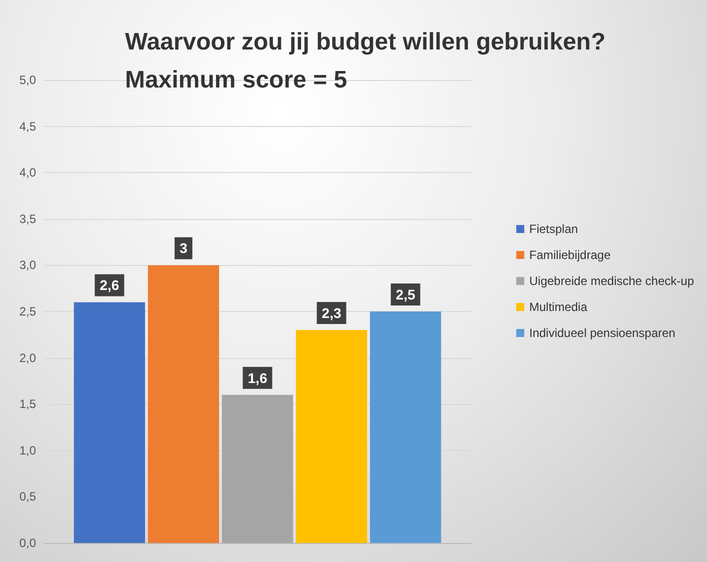 The height and width of the screenshot is (562, 707). Describe the element at coordinates (27, 404) in the screenshot. I see `y-tick-label: 1,5` at that location.